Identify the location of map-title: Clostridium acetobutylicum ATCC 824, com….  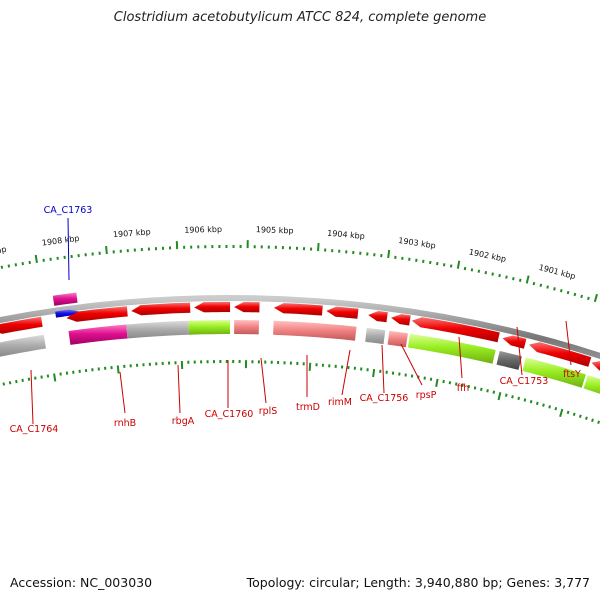
(300, 17).